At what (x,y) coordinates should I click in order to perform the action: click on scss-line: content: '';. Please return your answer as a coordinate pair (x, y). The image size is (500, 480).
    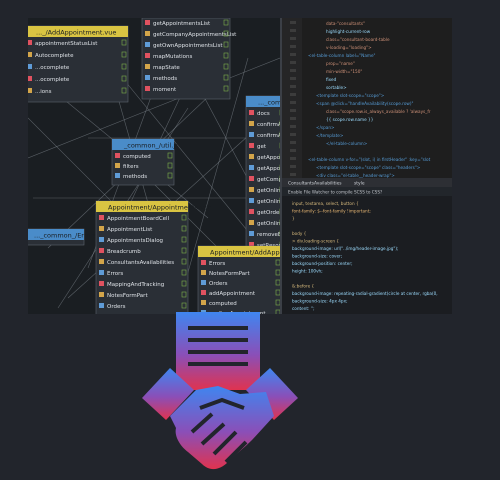
    Looking at the image, I should click on (303, 308).